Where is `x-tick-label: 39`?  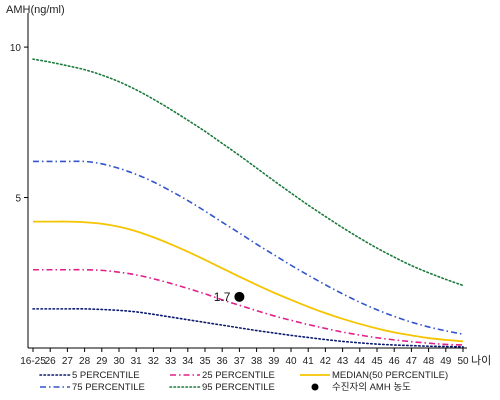
x-tick-label: 39 is located at coordinates (274, 361).